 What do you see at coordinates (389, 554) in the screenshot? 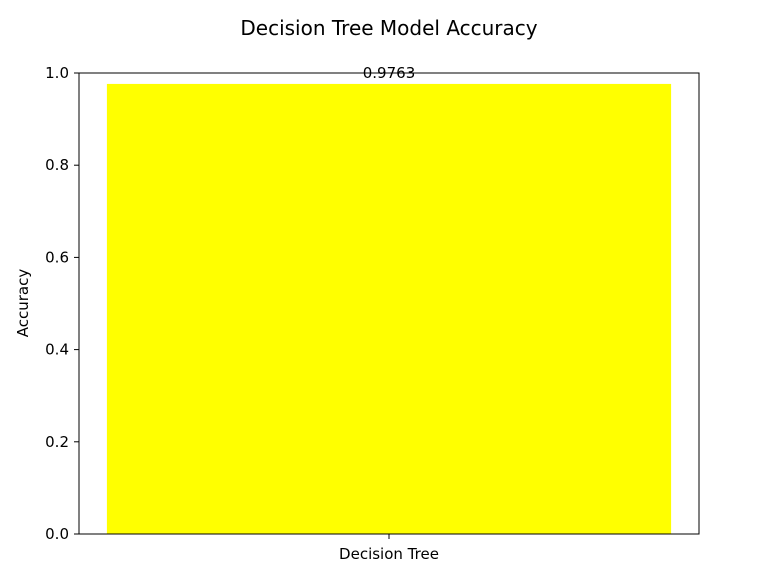
I see `x-tick-label: Decision Tree` at bounding box center [389, 554].